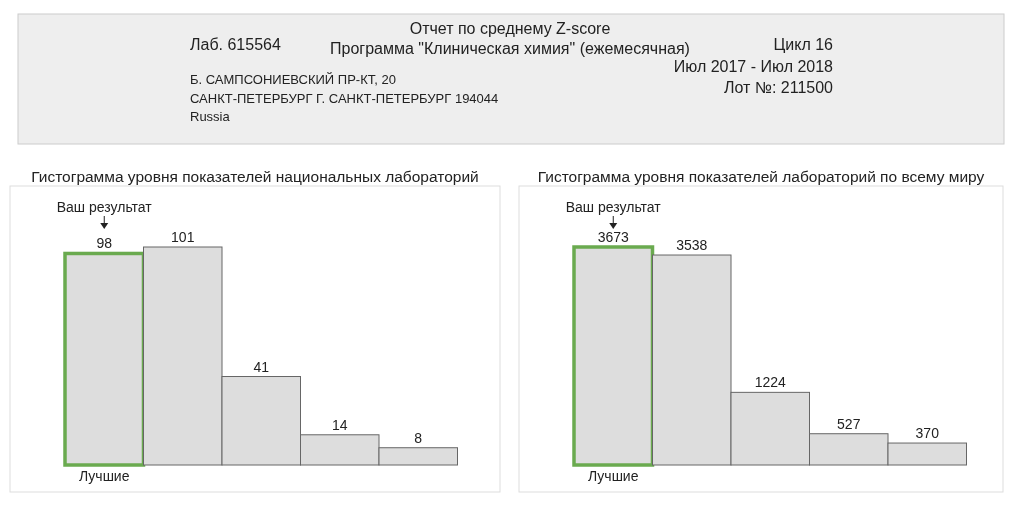 The image size is (1018, 509). I want to click on text: Программа "Клиническая химия" (ежемесячная), so click(510, 48).